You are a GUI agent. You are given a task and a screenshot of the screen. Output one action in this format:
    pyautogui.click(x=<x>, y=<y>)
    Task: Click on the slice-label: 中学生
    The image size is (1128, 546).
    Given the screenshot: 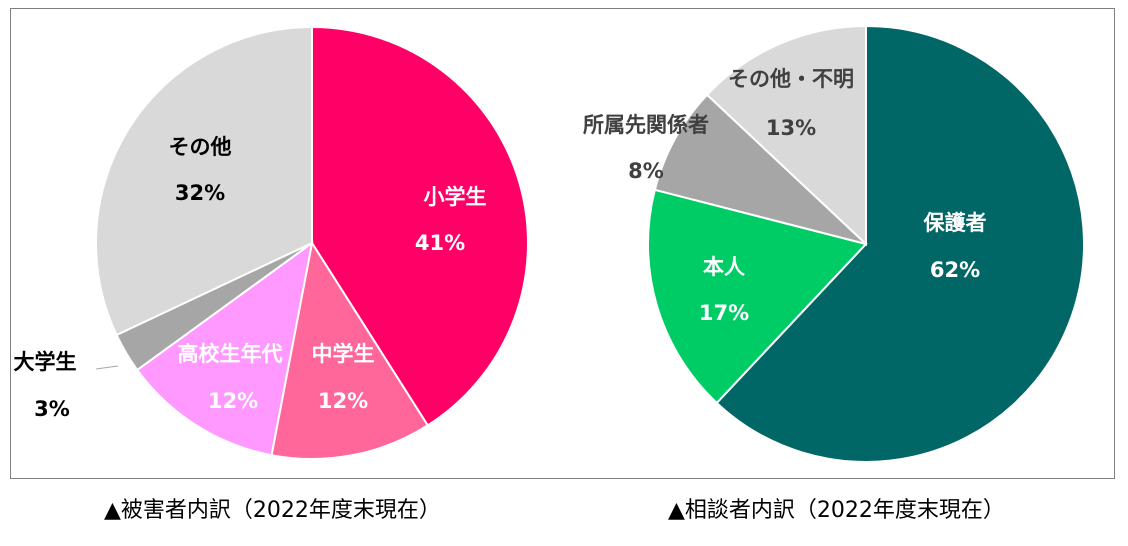 What is the action you would take?
    pyautogui.click(x=343, y=354)
    